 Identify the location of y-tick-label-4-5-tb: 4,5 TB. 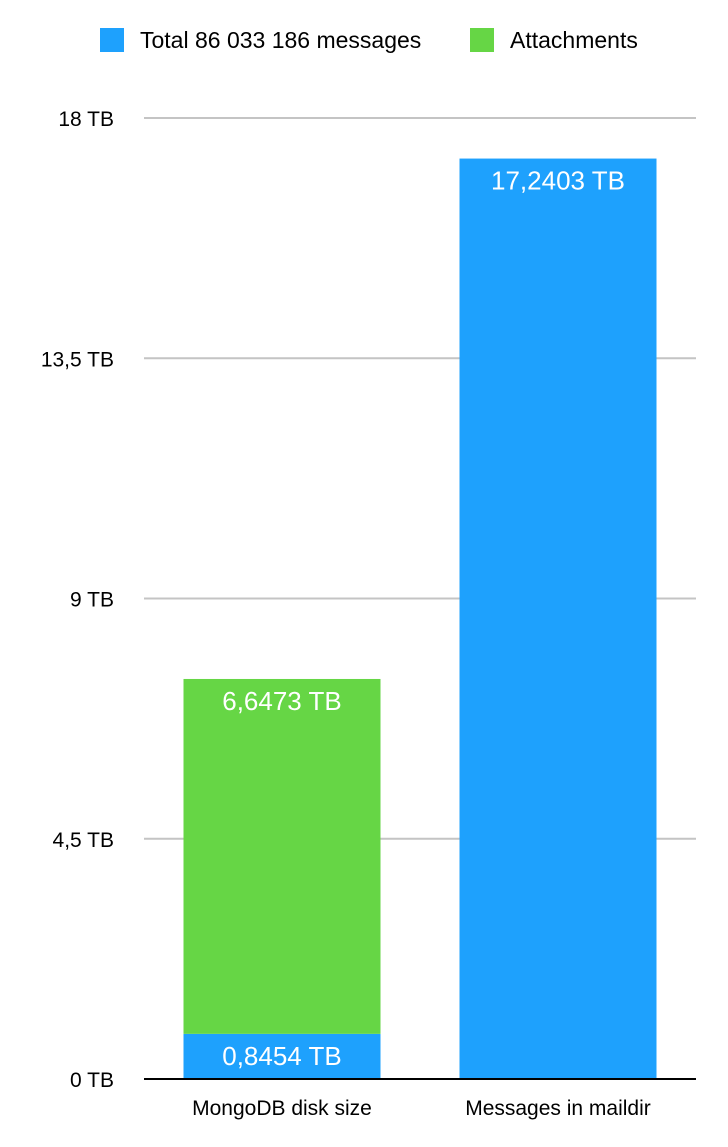
(83, 840).